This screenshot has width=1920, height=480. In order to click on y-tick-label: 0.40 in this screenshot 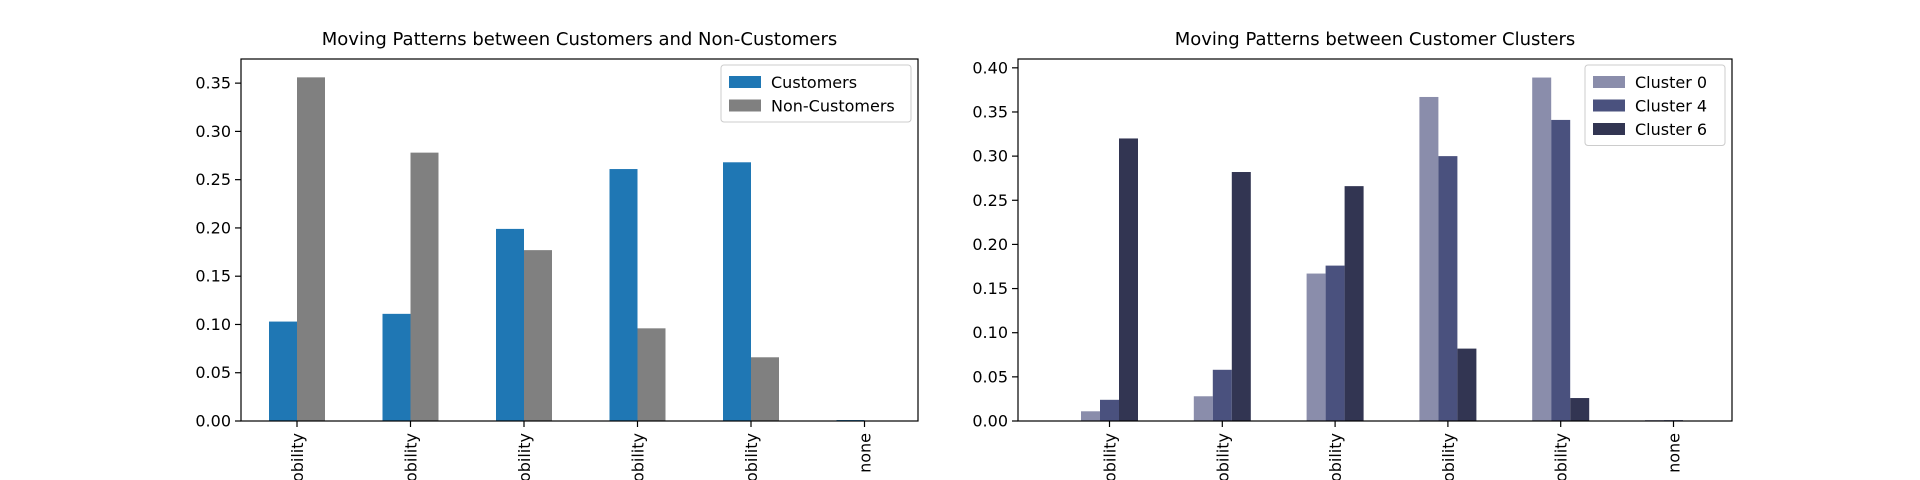, I will do `click(990, 67)`.